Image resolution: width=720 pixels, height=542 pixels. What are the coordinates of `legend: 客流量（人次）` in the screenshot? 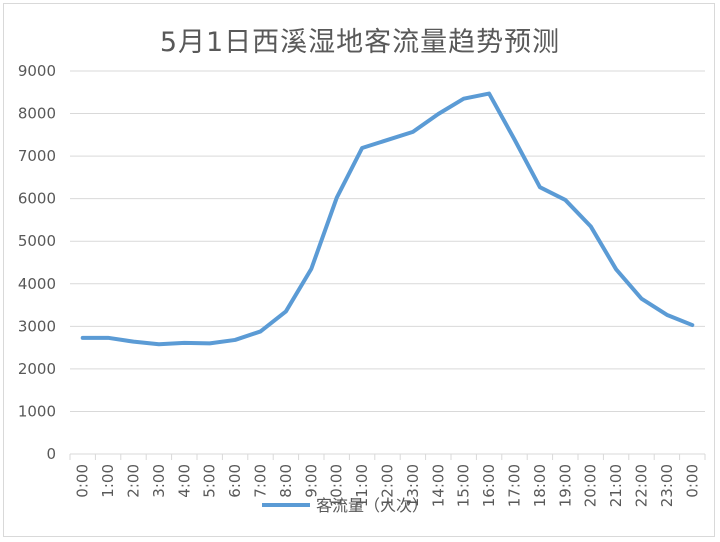 It's located at (345, 505).